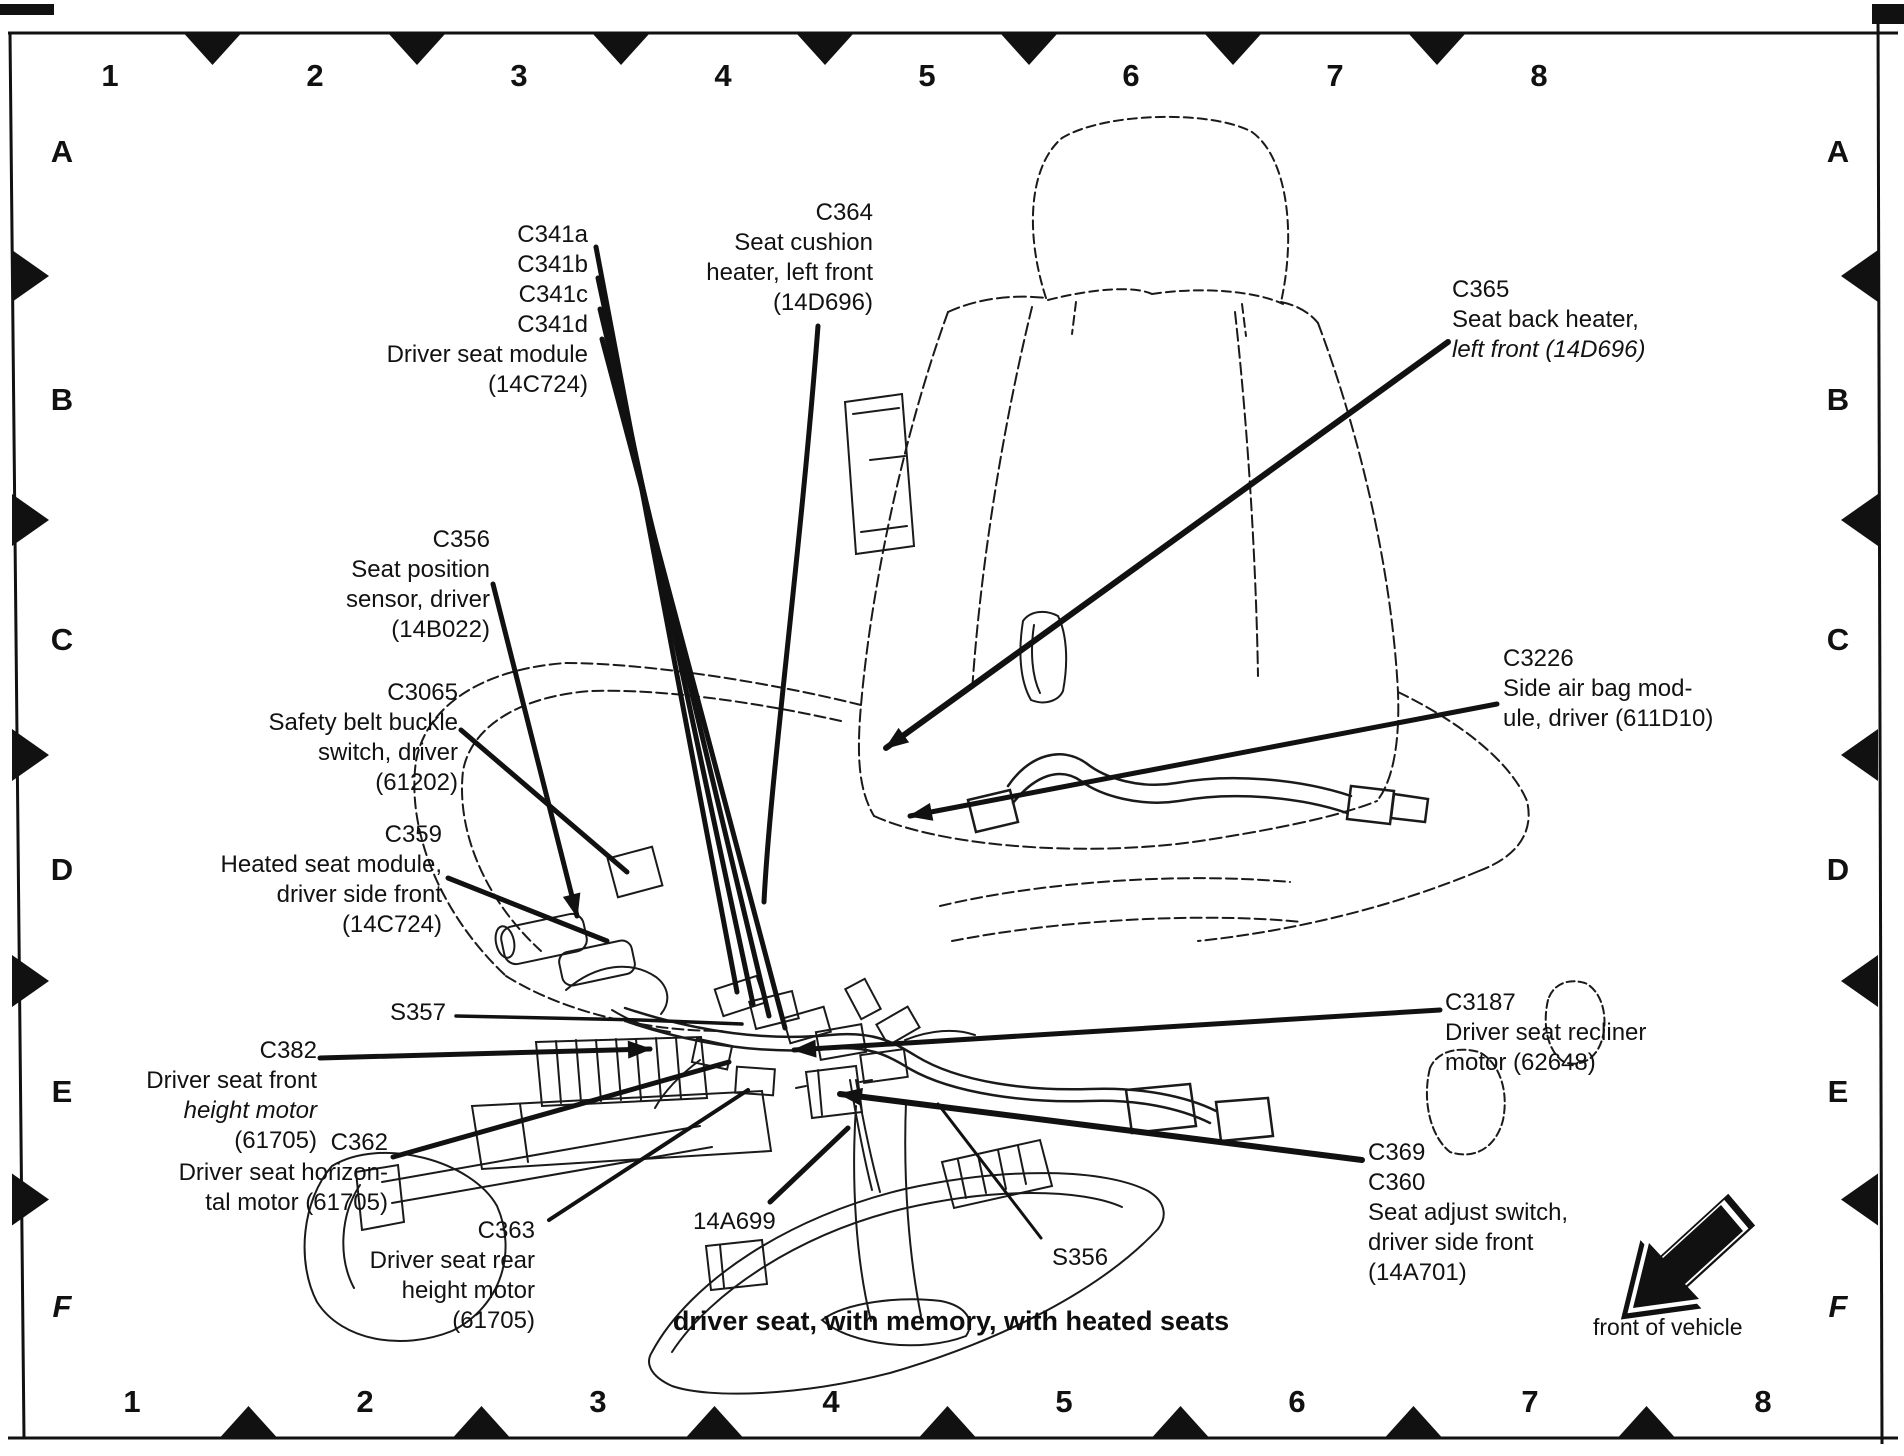 Image resolution: width=1904 pixels, height=1456 pixels. What do you see at coordinates (1838, 151) in the screenshot?
I see `grid-letter-right-A: A` at bounding box center [1838, 151].